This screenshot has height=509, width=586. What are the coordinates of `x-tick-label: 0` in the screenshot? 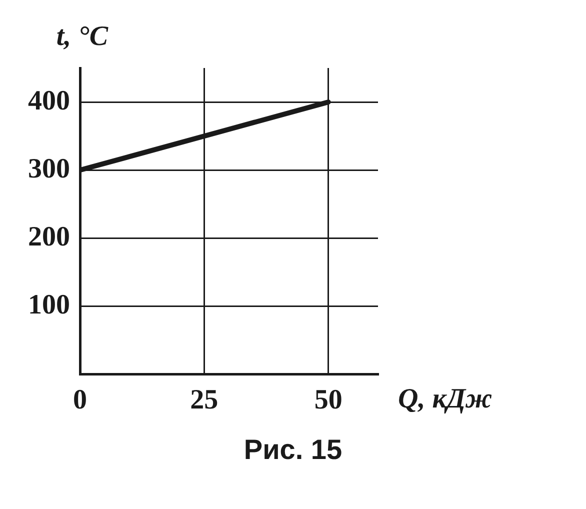 It's located at (80, 400).